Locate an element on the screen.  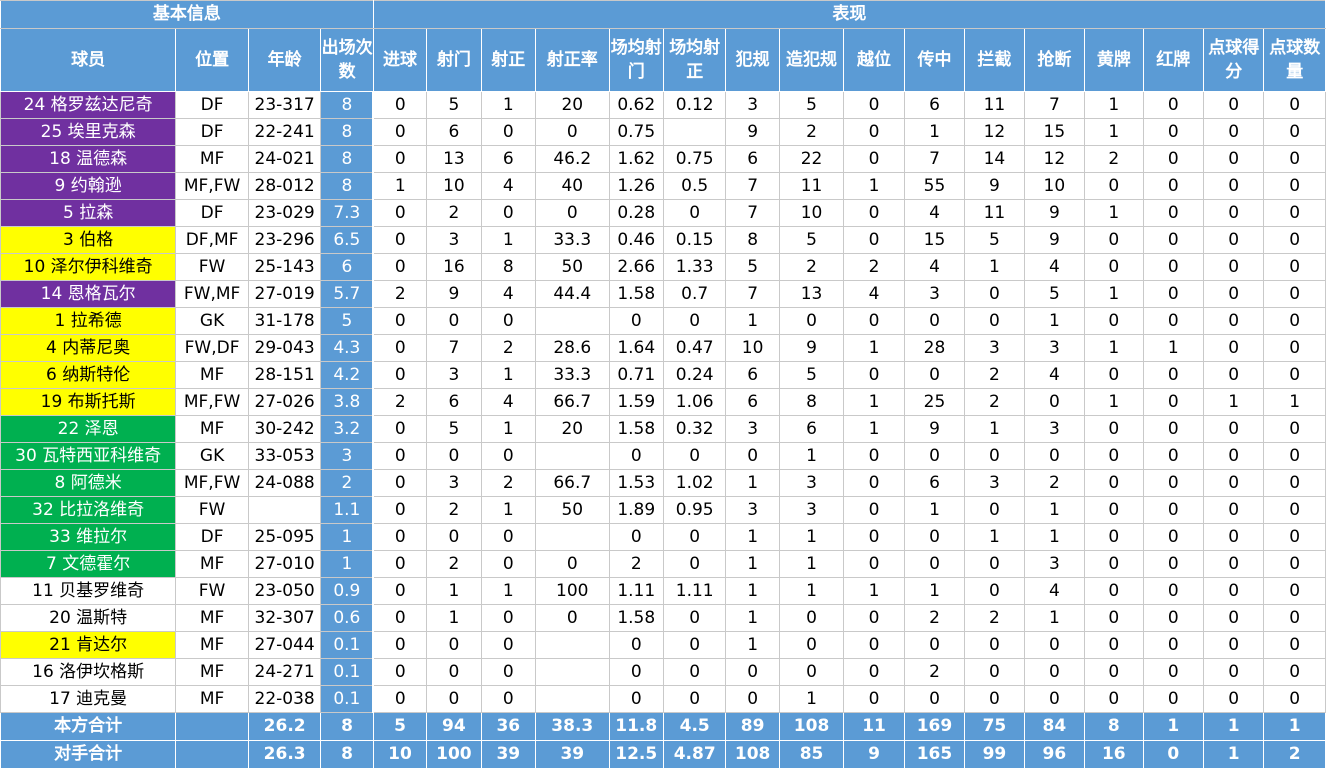
cell-position: DF is located at coordinates (212, 213).